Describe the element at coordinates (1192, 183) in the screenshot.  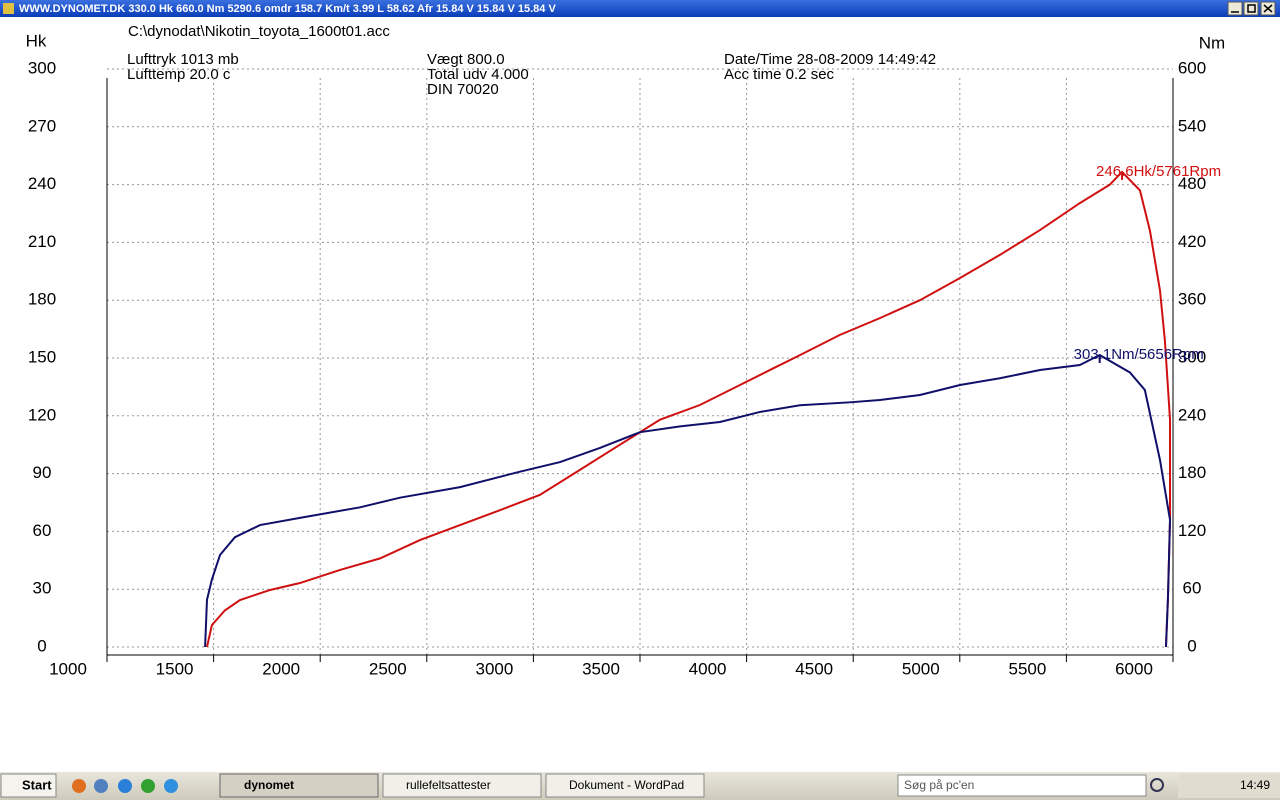
I see `y2-tick-label: 480` at that location.